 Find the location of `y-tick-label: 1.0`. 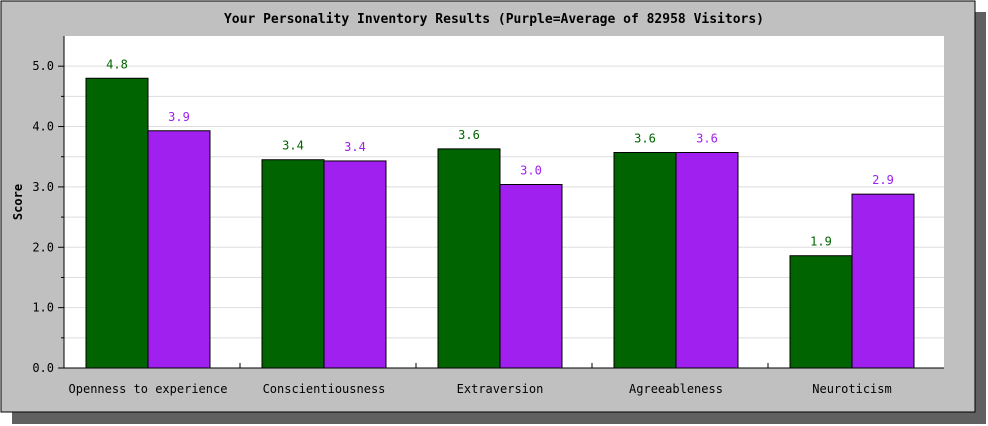

y-tick-label: 1.0 is located at coordinates (43, 308).